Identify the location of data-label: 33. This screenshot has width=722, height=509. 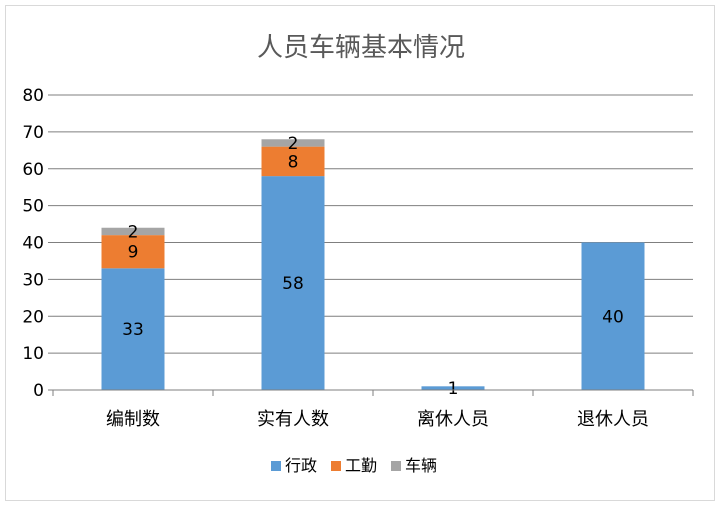
(133, 330).